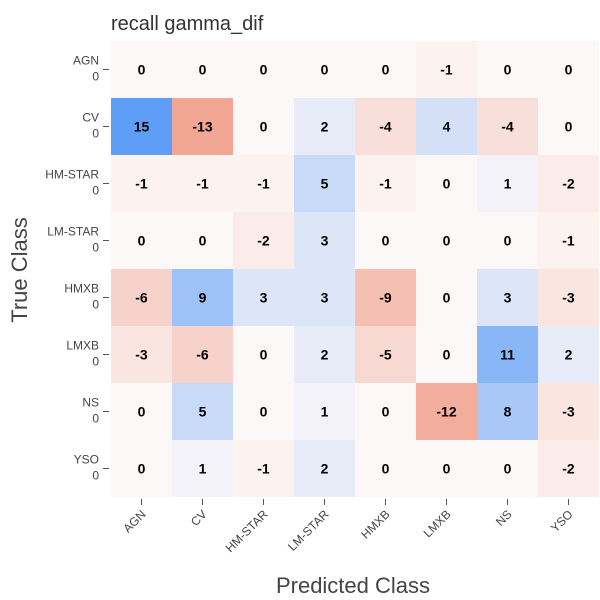 This screenshot has width=600, height=600. What do you see at coordinates (568, 184) in the screenshot?
I see `cell-value-label: -2` at bounding box center [568, 184].